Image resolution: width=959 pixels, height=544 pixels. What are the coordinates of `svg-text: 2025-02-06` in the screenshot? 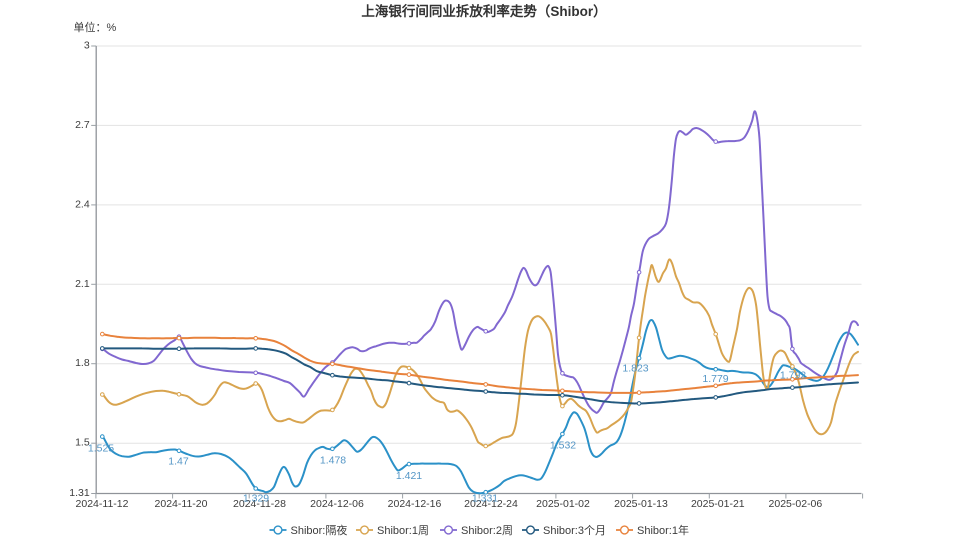 It's located at (796, 504).